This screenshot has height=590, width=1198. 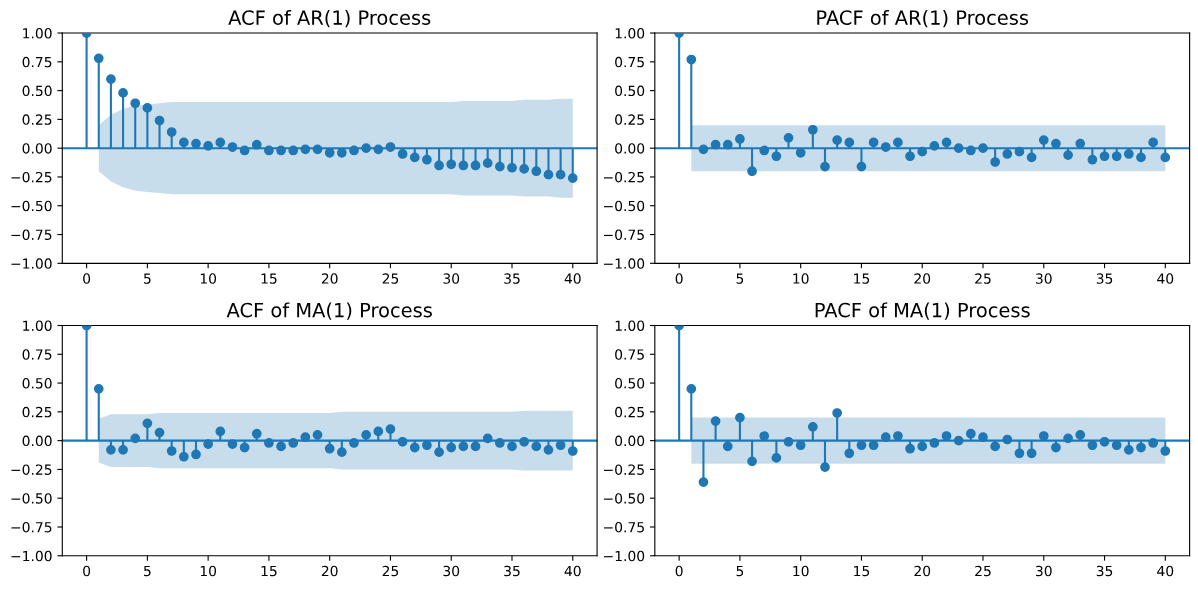 What do you see at coordinates (923, 18) in the screenshot?
I see `chart-title: PACF of AR(1) Process` at bounding box center [923, 18].